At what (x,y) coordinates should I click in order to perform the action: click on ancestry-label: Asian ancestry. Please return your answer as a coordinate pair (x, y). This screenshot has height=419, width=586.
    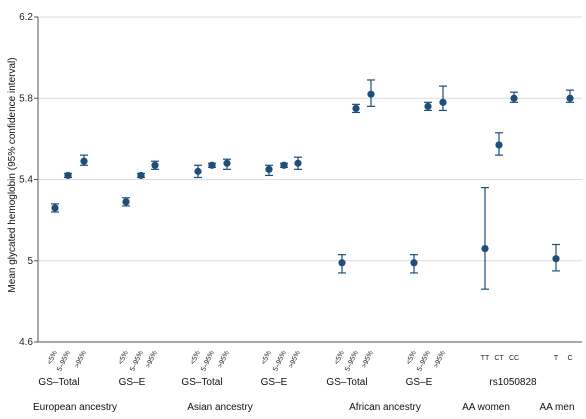
    Looking at the image, I should click on (220, 407).